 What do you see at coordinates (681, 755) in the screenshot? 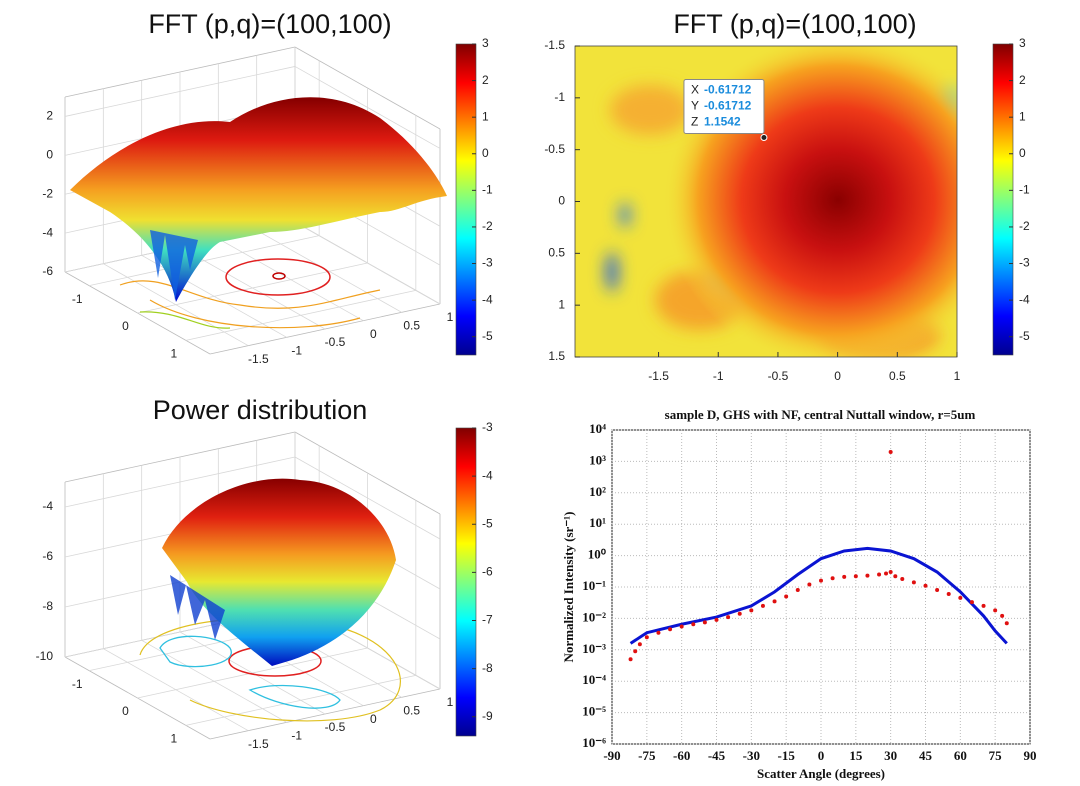
I see `x-tick-label: -60` at bounding box center [681, 755].